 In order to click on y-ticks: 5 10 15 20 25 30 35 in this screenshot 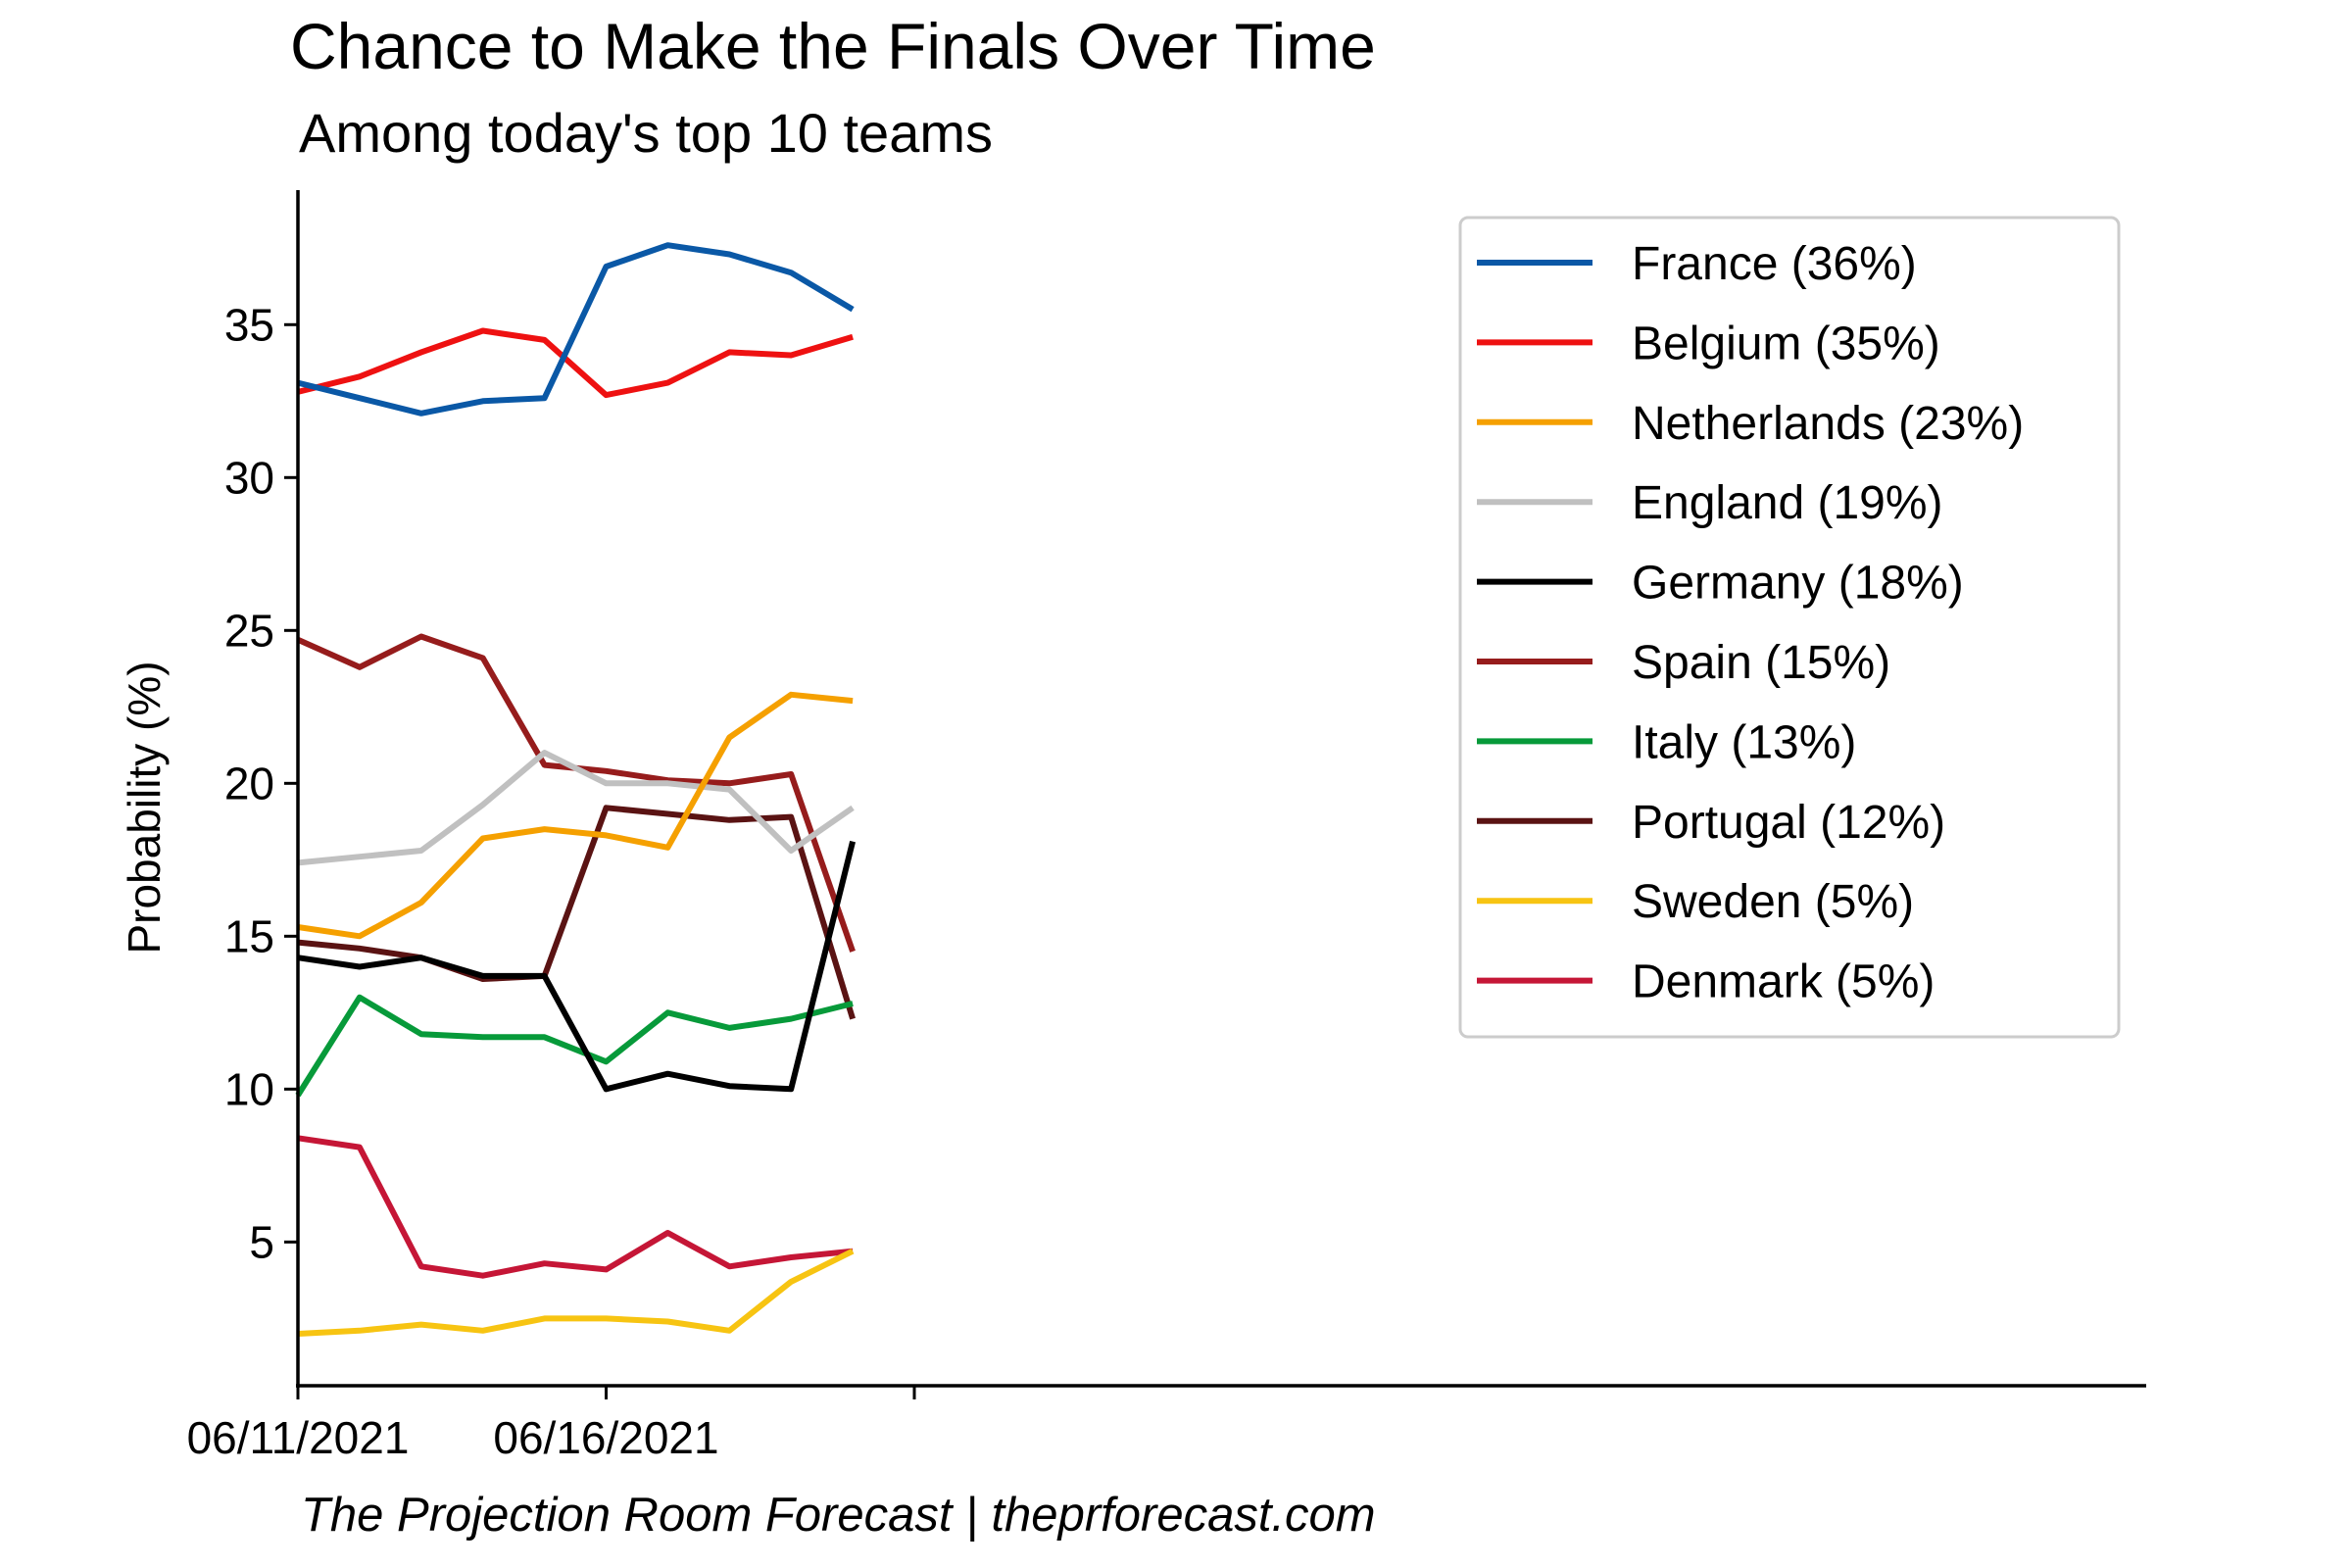, I will do `click(261, 783)`.